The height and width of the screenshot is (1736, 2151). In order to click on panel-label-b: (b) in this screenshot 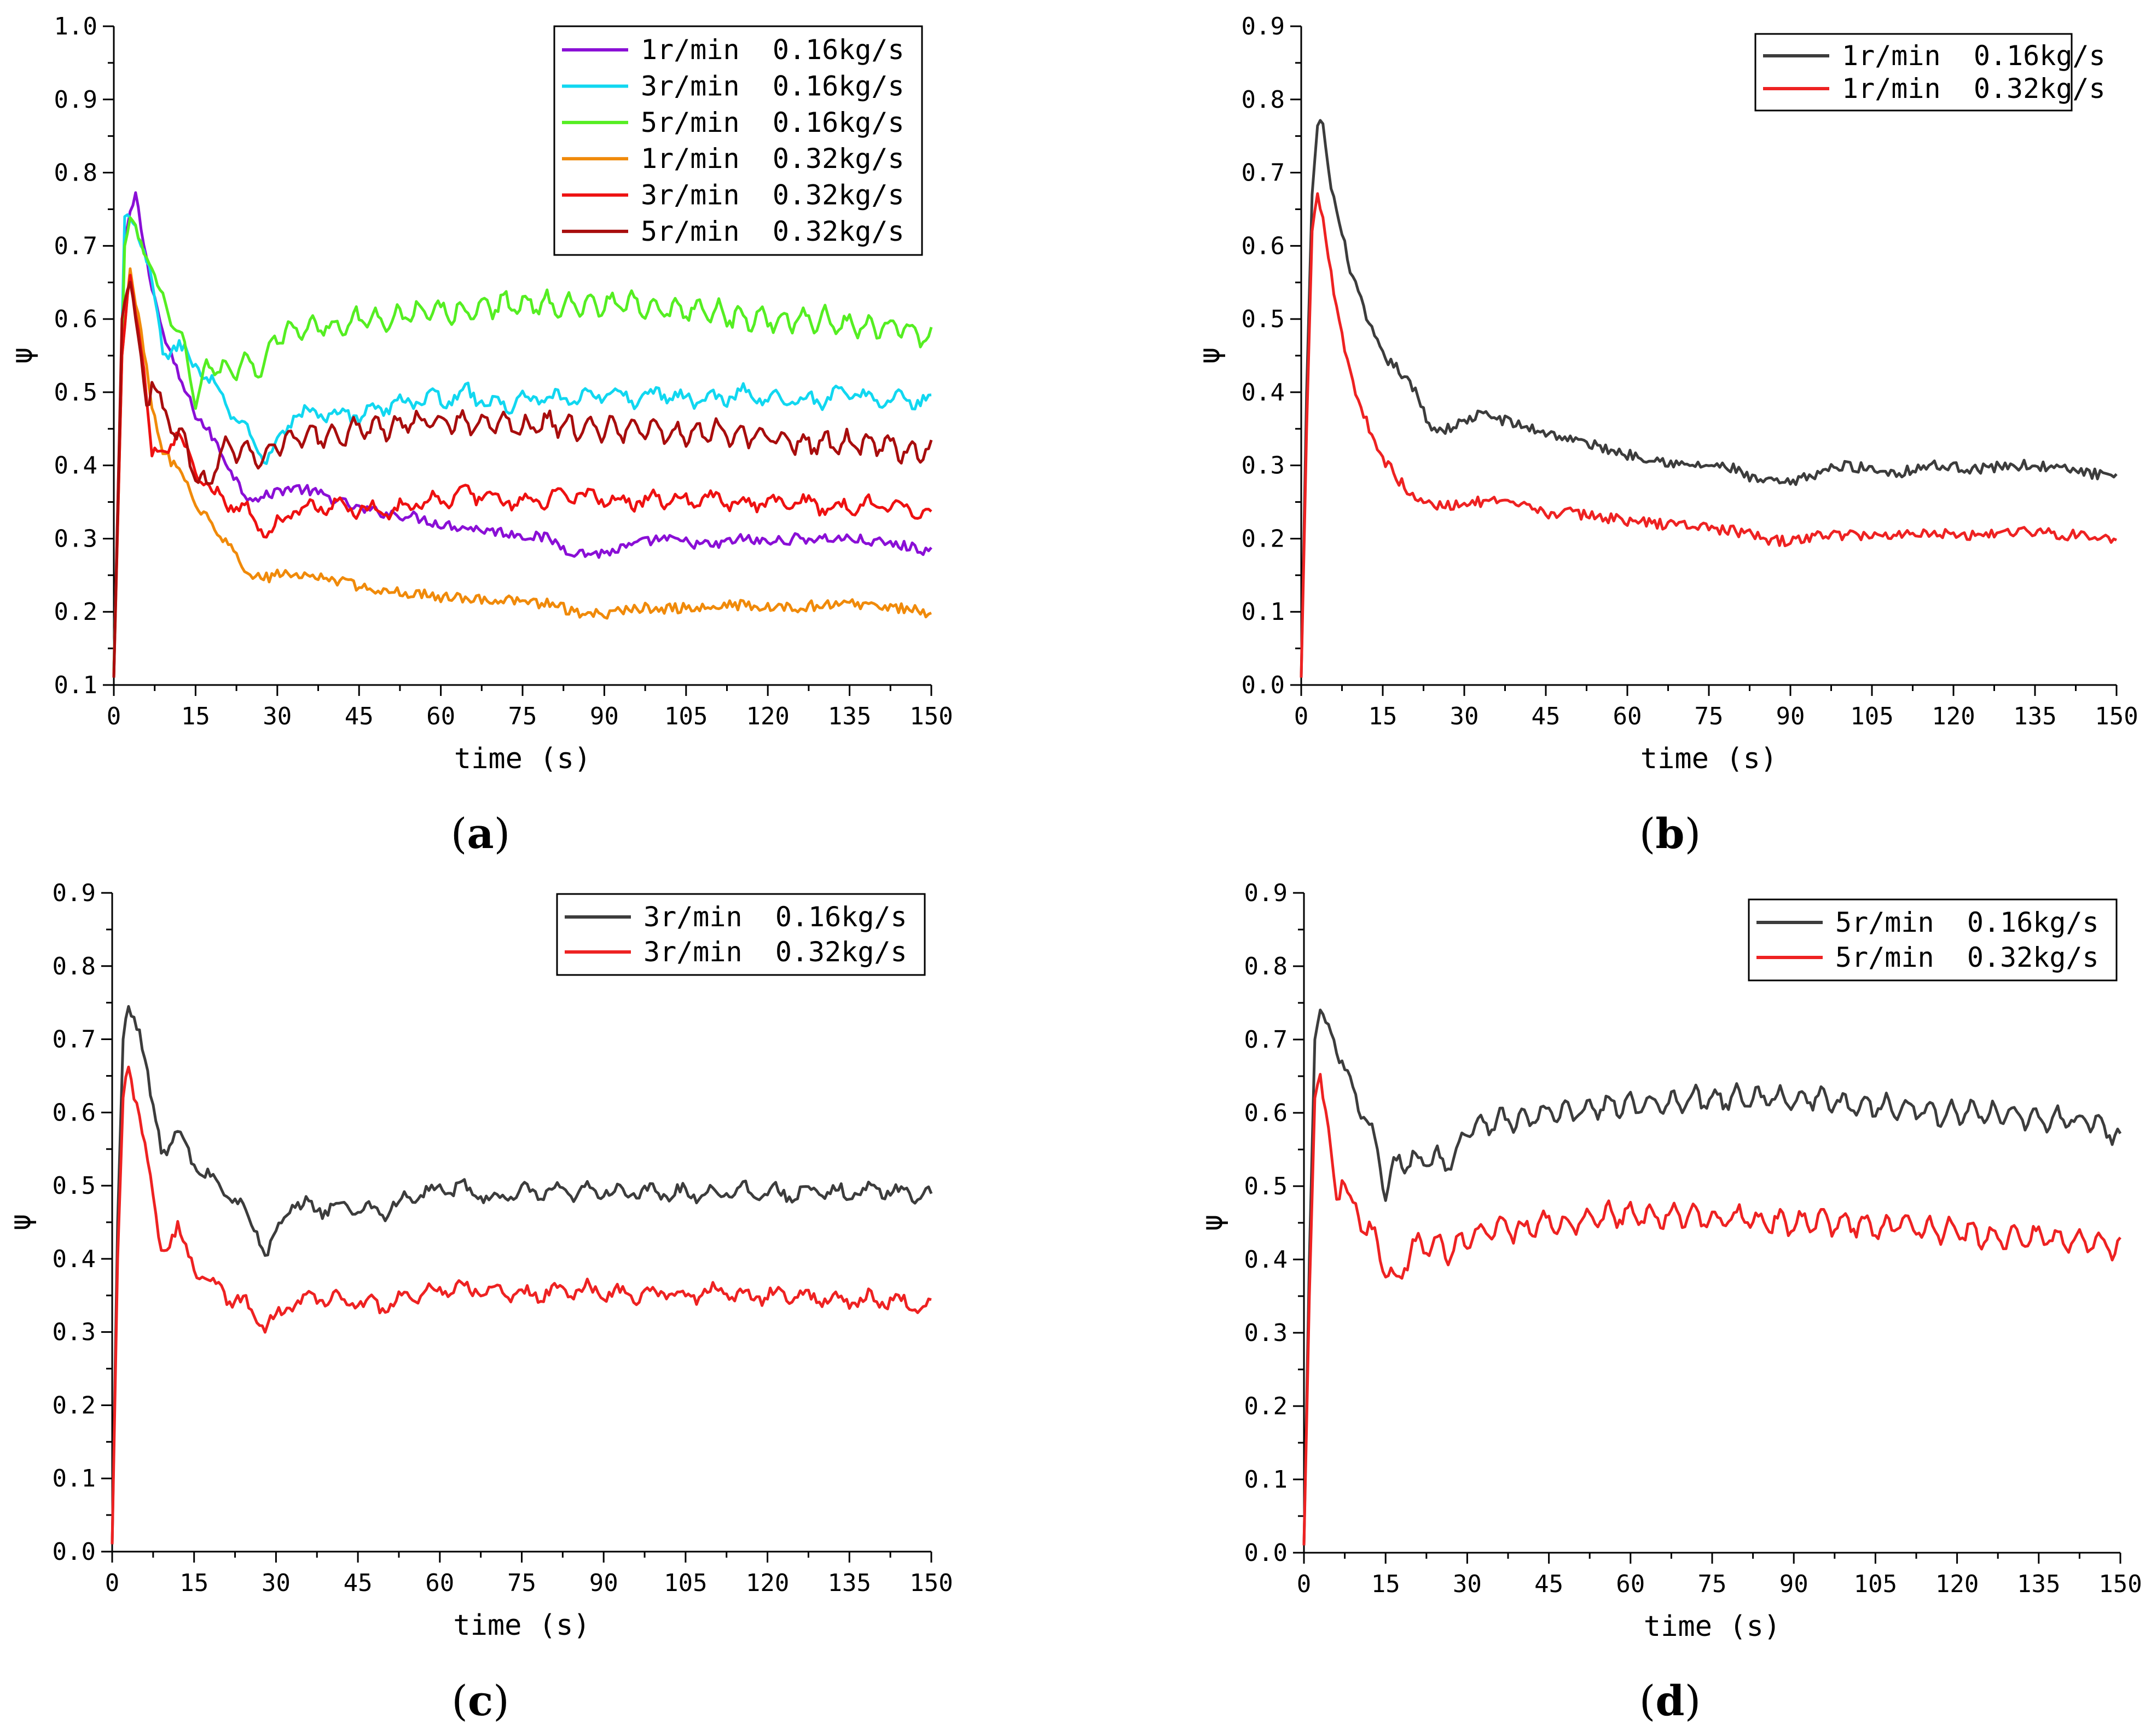, I will do `click(1670, 833)`.